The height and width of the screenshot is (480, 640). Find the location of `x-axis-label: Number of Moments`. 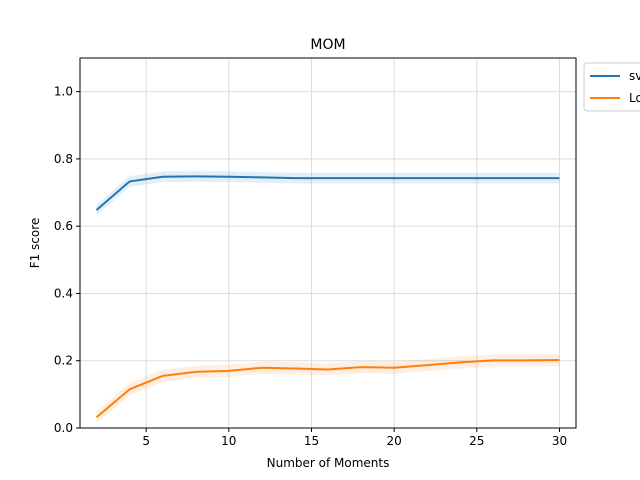

x-axis-label: Number of Moments is located at coordinates (328, 463).